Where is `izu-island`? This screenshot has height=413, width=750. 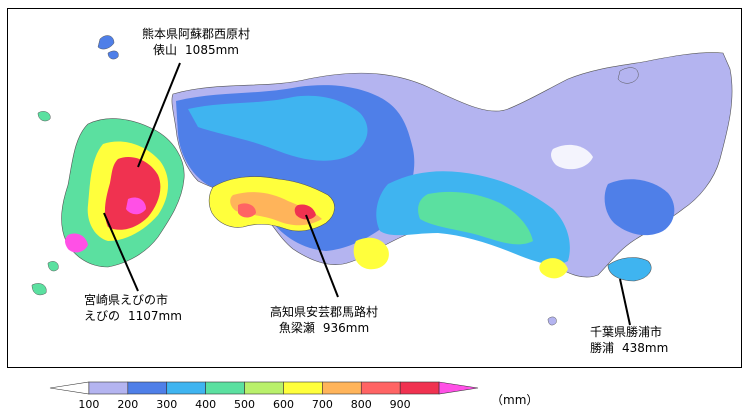 izu-island is located at coordinates (552, 321).